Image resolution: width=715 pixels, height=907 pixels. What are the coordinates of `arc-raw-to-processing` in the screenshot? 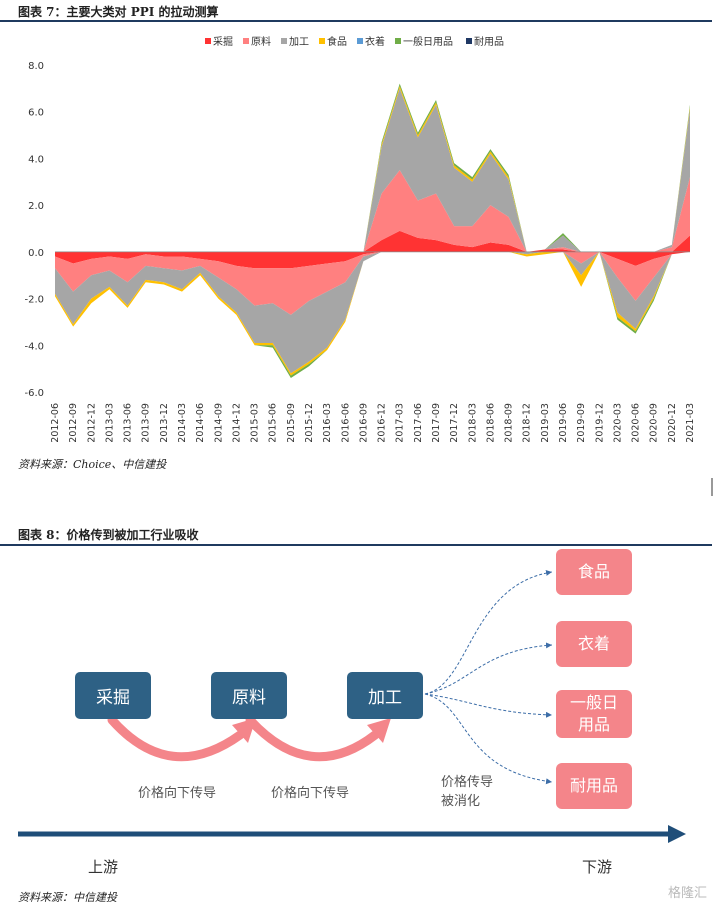 It's located at (312, 738).